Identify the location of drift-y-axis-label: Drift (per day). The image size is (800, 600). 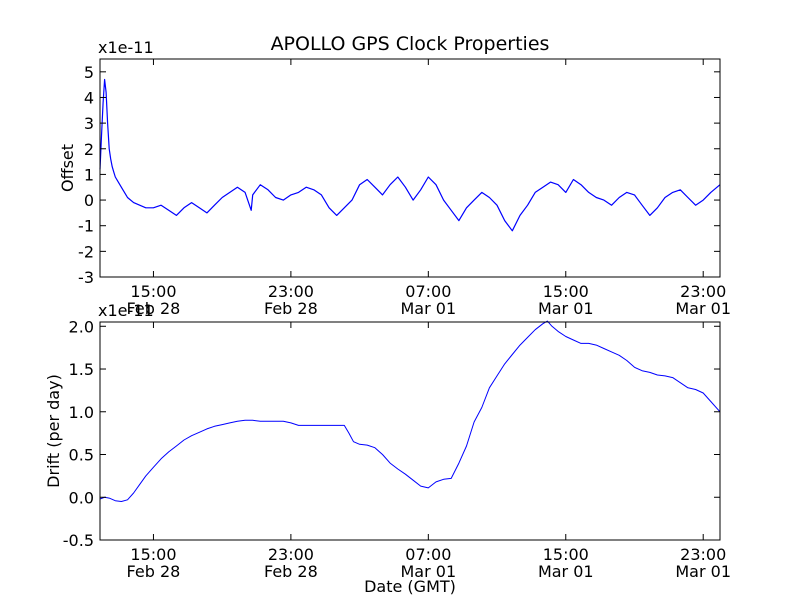
(53, 431).